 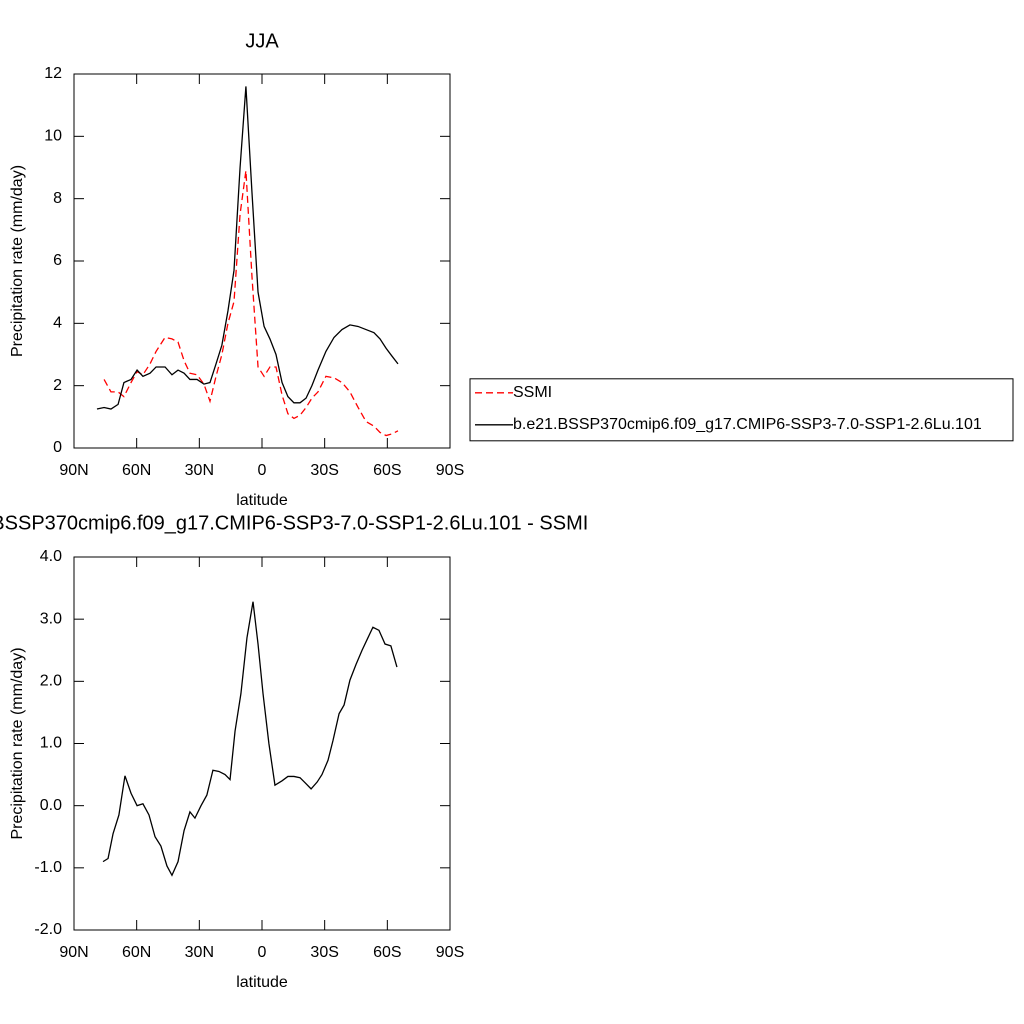 What do you see at coordinates (51, 743) in the screenshot?
I see `y-tick-label: 1.0` at bounding box center [51, 743].